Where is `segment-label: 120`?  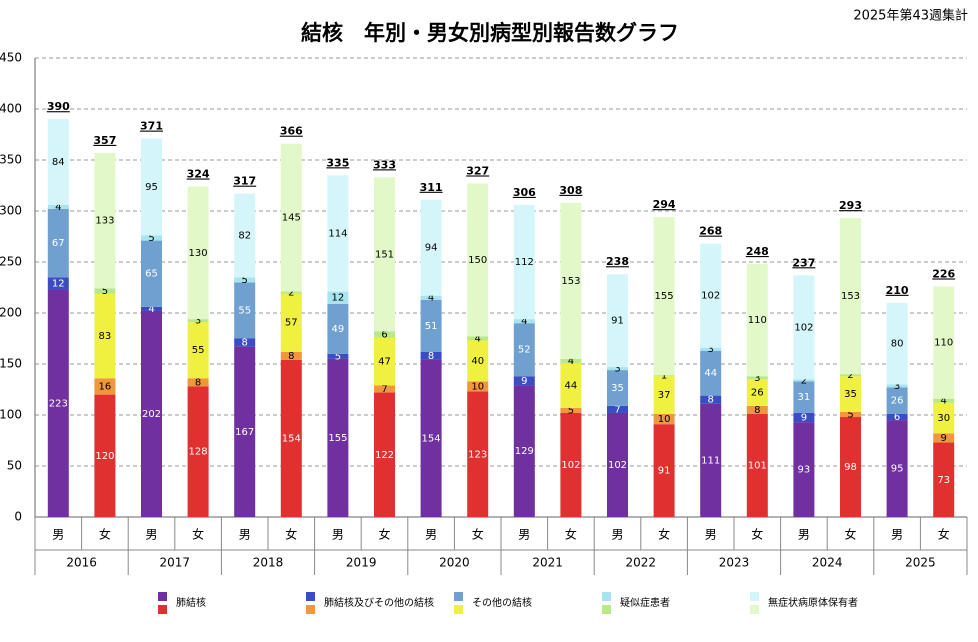
segment-label: 120 is located at coordinates (104, 456).